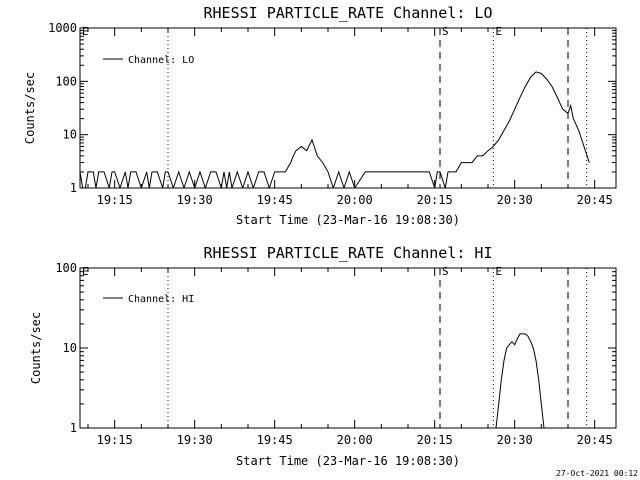  What do you see at coordinates (161, 60) in the screenshot?
I see `legend-label: Channel: LO` at bounding box center [161, 60].